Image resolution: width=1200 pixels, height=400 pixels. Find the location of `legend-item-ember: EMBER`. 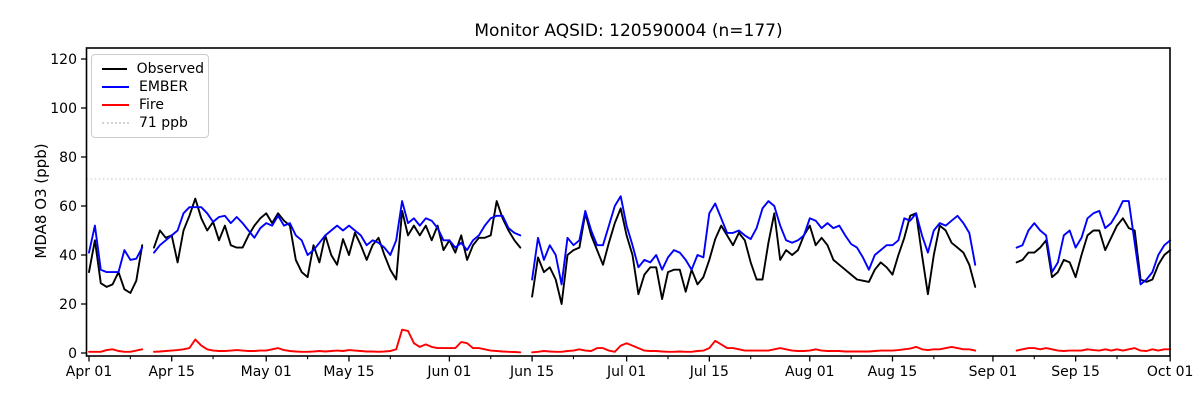

legend-item-ember: EMBER is located at coordinates (153, 87).